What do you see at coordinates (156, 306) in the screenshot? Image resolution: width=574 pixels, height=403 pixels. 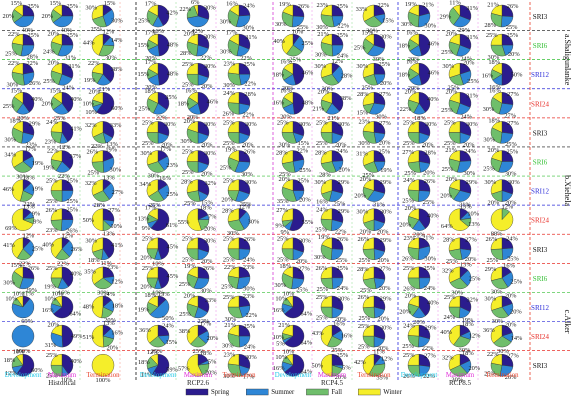 I see `pie: 13% 50% 19% 18%` at bounding box center [156, 306].